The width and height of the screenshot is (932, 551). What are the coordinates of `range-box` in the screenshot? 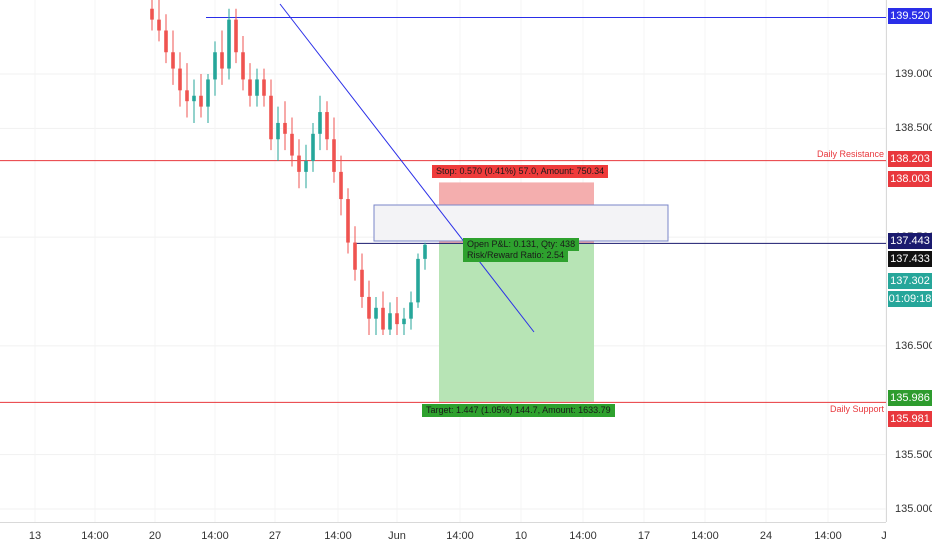 It's located at (521, 223).